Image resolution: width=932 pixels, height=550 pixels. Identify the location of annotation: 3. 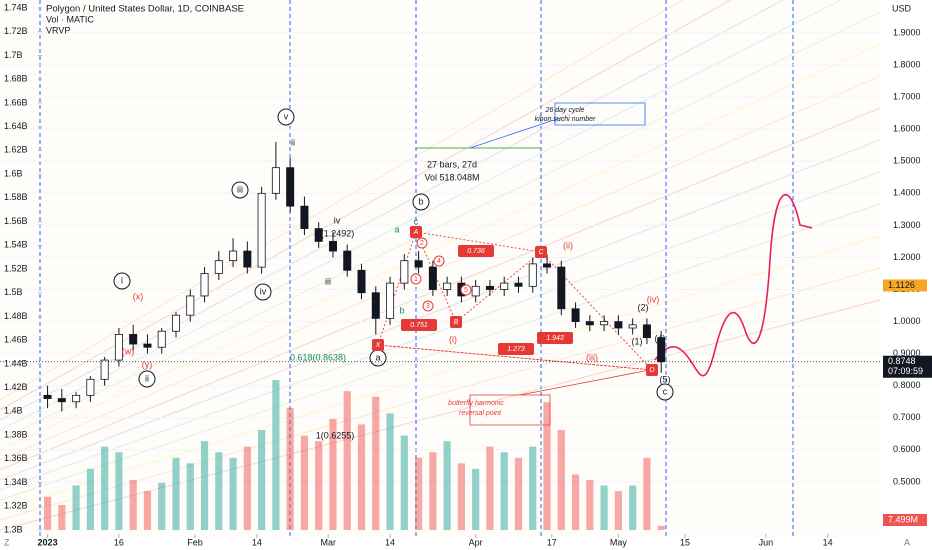
(428, 306).